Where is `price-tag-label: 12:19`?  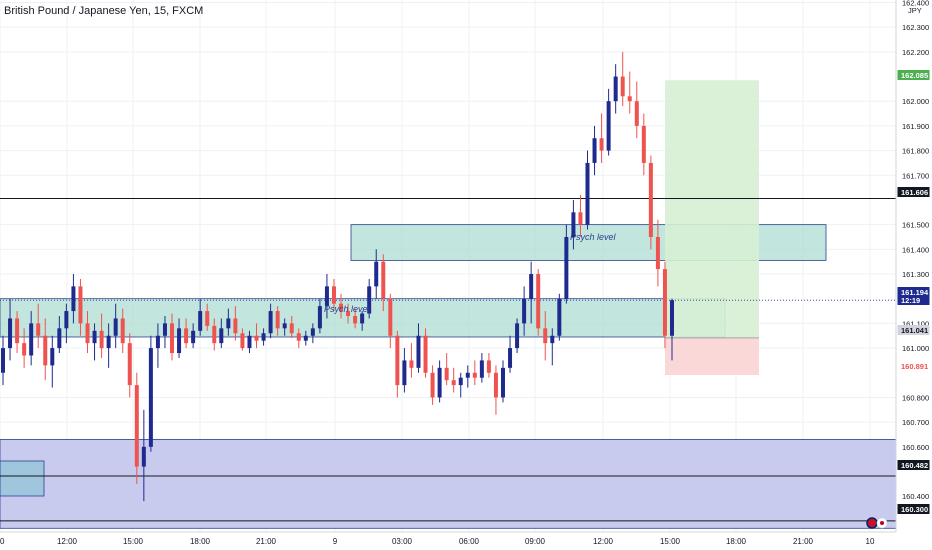 price-tag-label: 12:19 is located at coordinates (910, 300).